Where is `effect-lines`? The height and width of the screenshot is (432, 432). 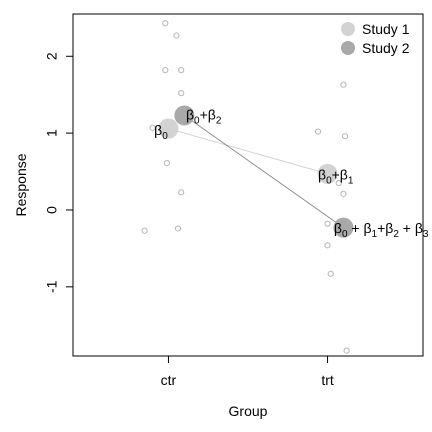
effect-lines is located at coordinates (256, 172).